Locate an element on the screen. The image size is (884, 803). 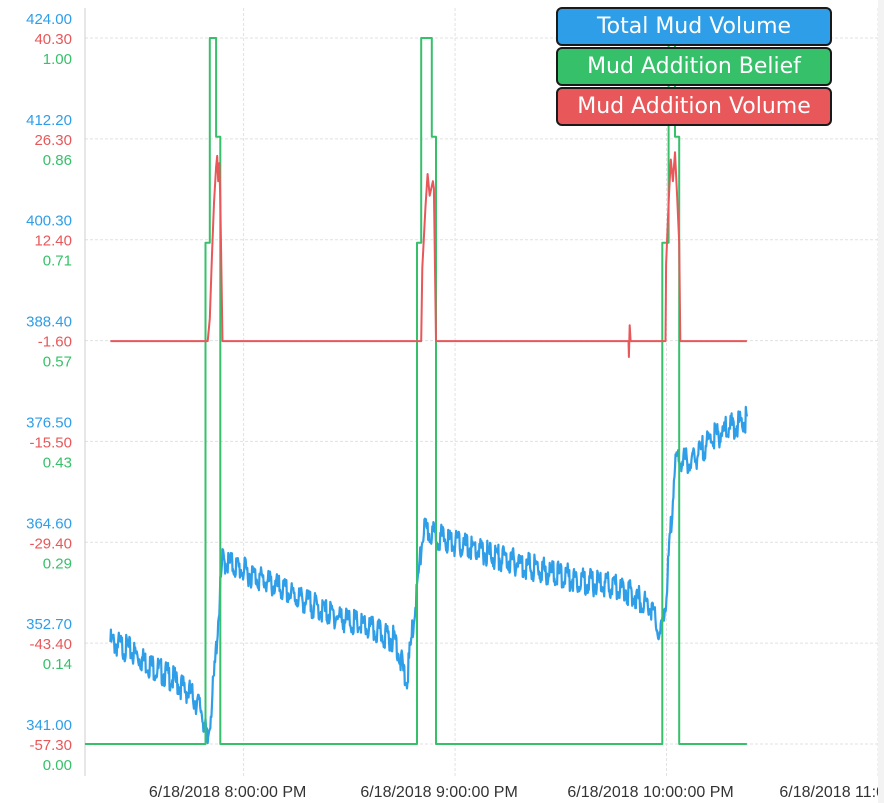
volume-tick-label: 376.50 is located at coordinates (49, 422).